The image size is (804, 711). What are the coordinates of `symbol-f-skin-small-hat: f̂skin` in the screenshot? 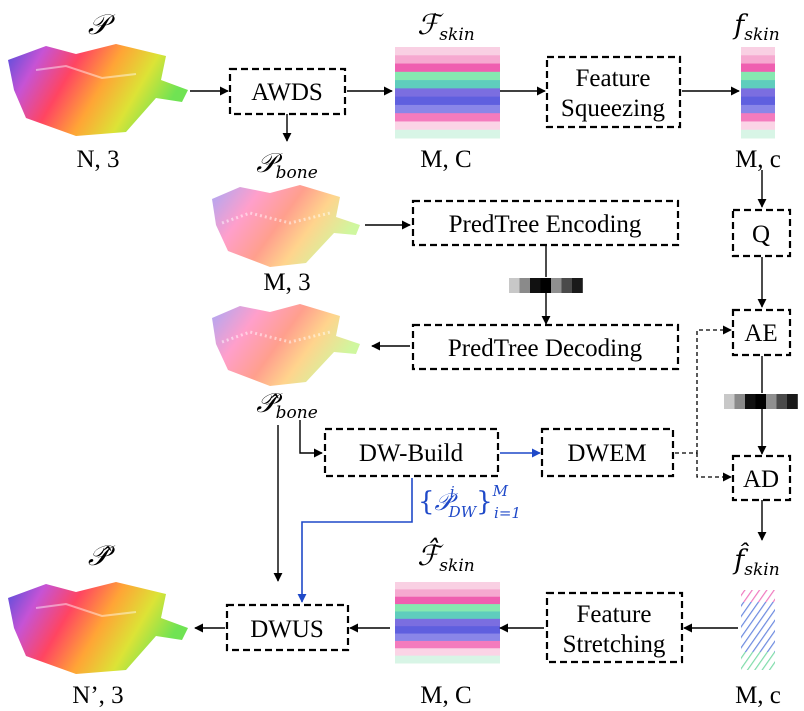 It's located at (755, 561).